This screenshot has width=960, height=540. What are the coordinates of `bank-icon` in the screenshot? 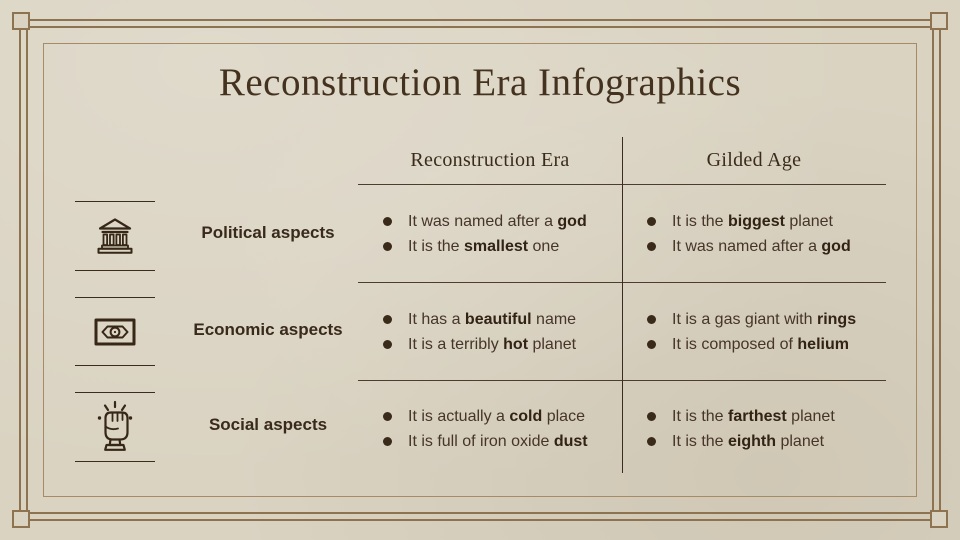 It's located at (115, 236).